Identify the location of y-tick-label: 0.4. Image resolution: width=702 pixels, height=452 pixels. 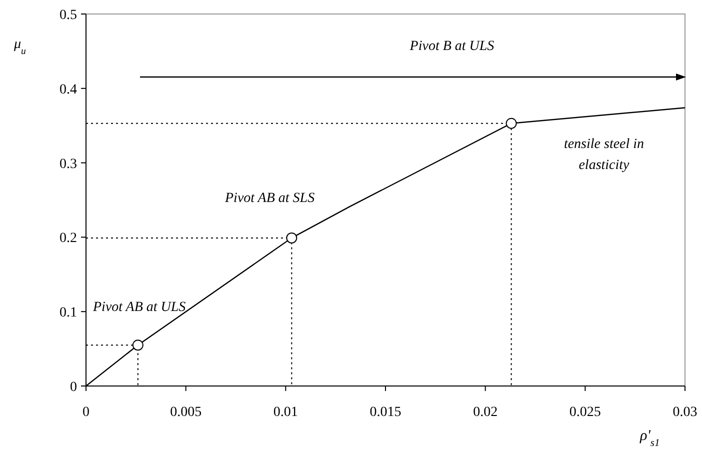
(68, 90).